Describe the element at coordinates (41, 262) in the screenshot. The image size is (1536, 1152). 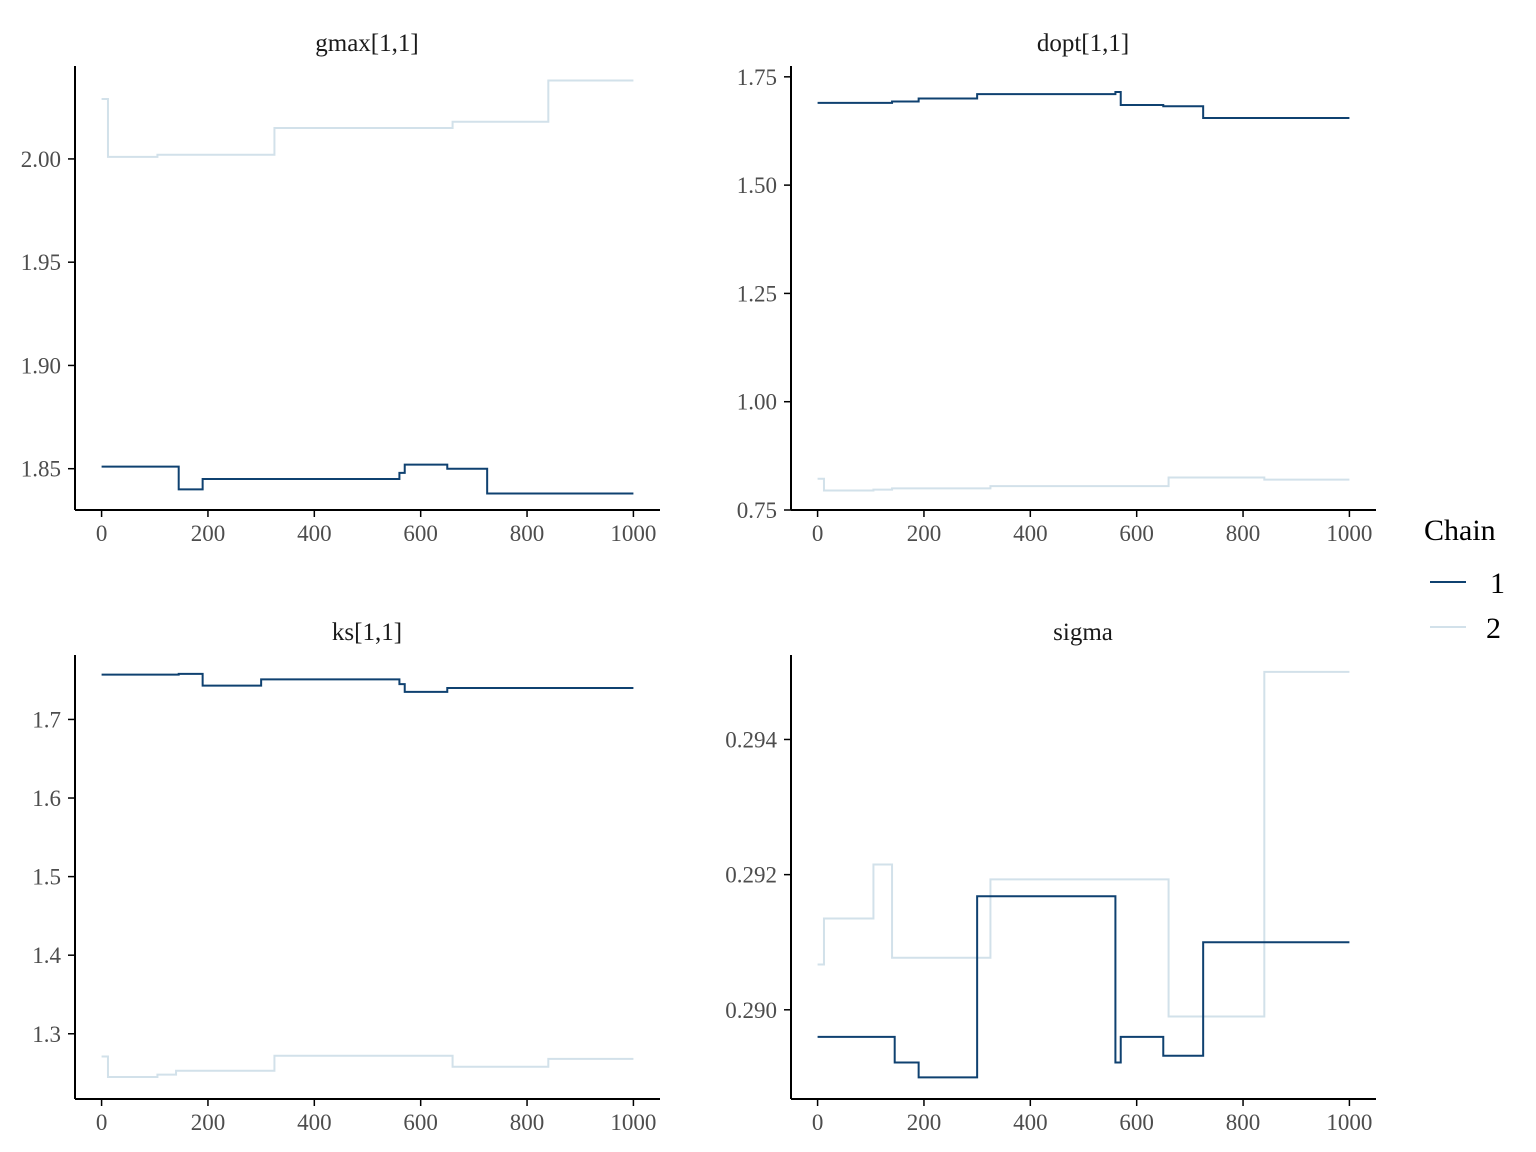
I see `y-tick-label: 1.95` at that location.